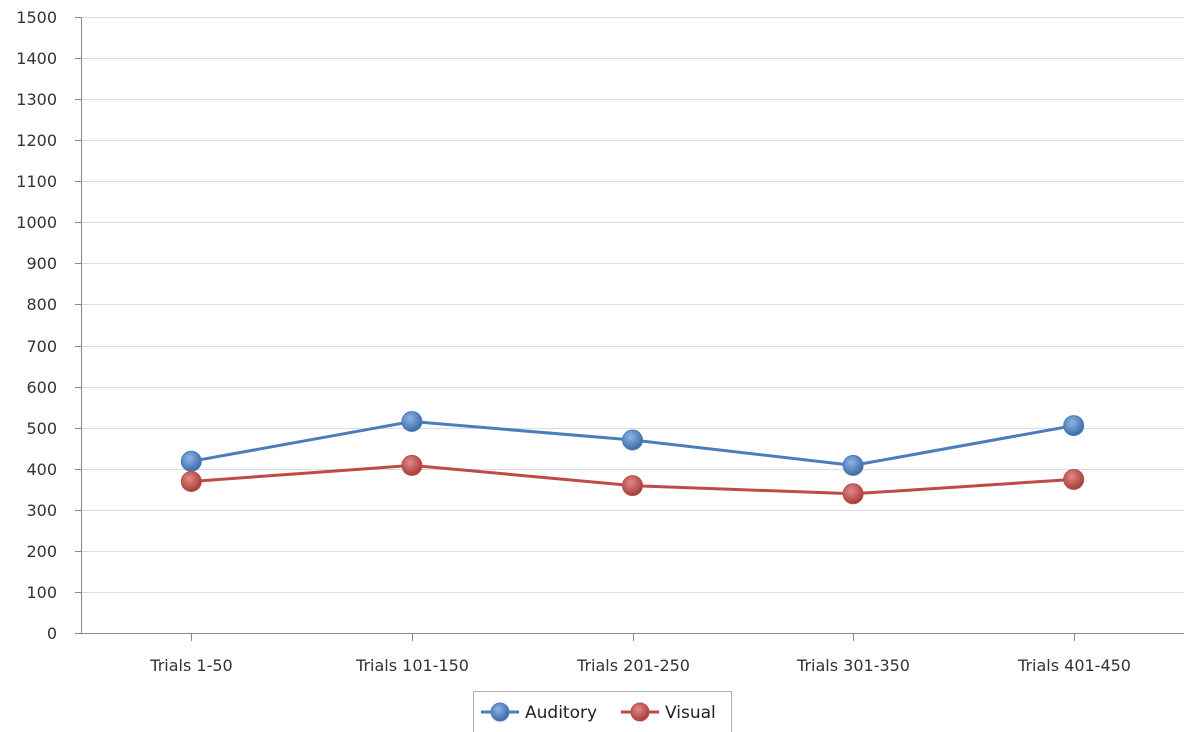  What do you see at coordinates (690, 713) in the screenshot?
I see `legend-label: Visual` at bounding box center [690, 713].